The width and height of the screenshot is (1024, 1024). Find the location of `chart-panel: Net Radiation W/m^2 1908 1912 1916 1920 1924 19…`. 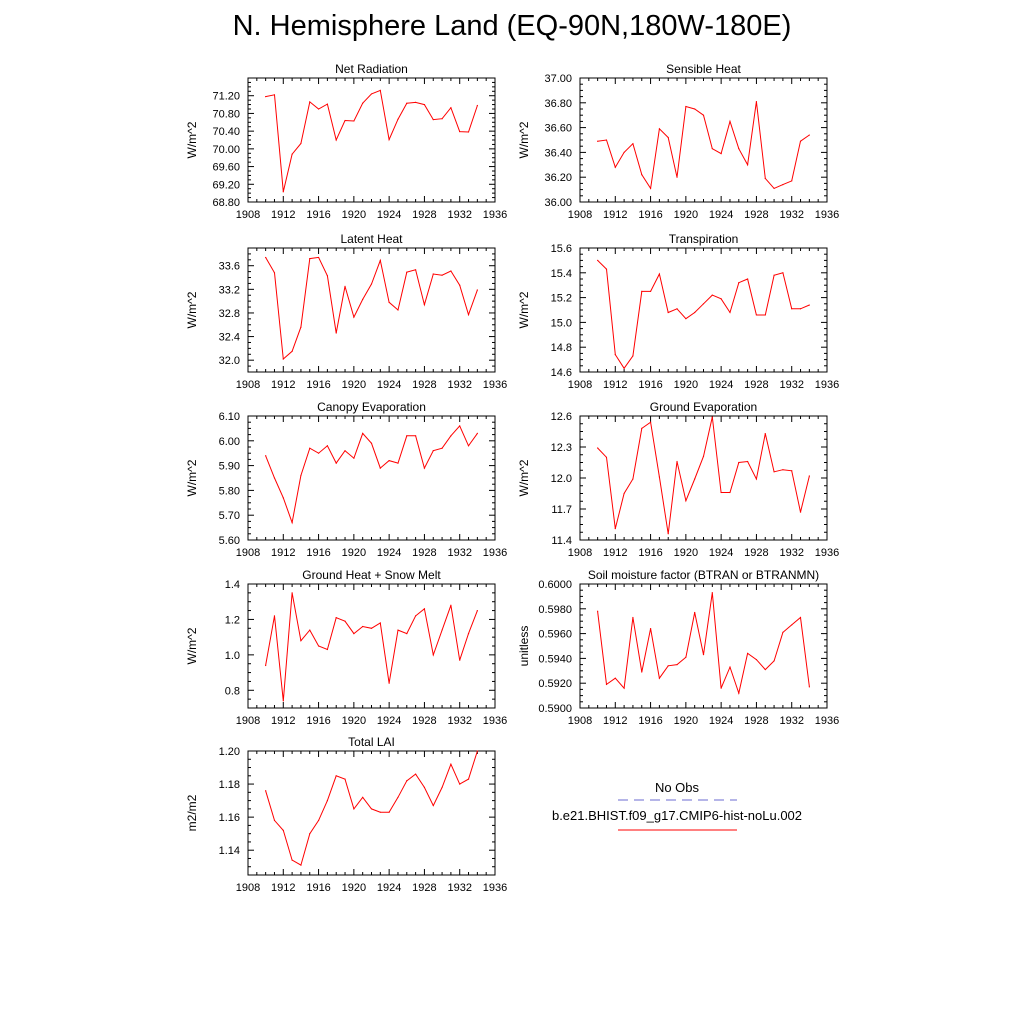

chart-panel: Net Radiation W/m^2 1908 1912 1916 1920 1924 19… is located at coordinates (346, 141).